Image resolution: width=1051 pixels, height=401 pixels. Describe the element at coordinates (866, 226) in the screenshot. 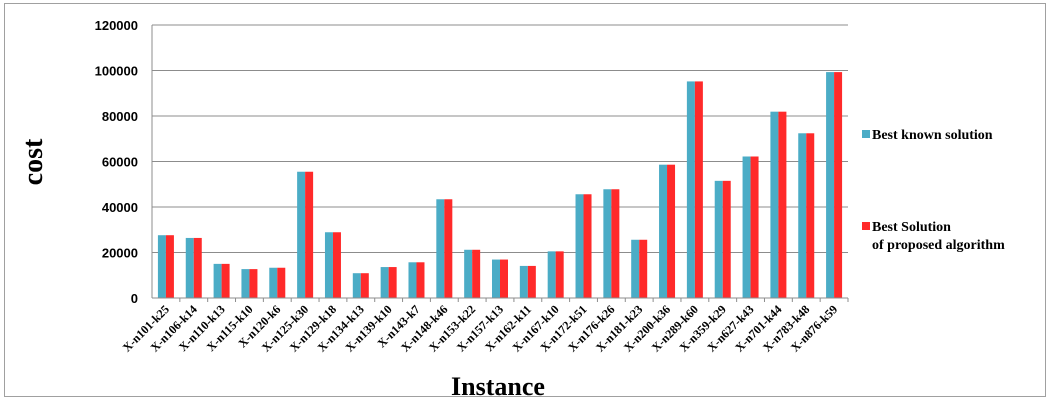

I see `legend-swatch-proposed` at that location.